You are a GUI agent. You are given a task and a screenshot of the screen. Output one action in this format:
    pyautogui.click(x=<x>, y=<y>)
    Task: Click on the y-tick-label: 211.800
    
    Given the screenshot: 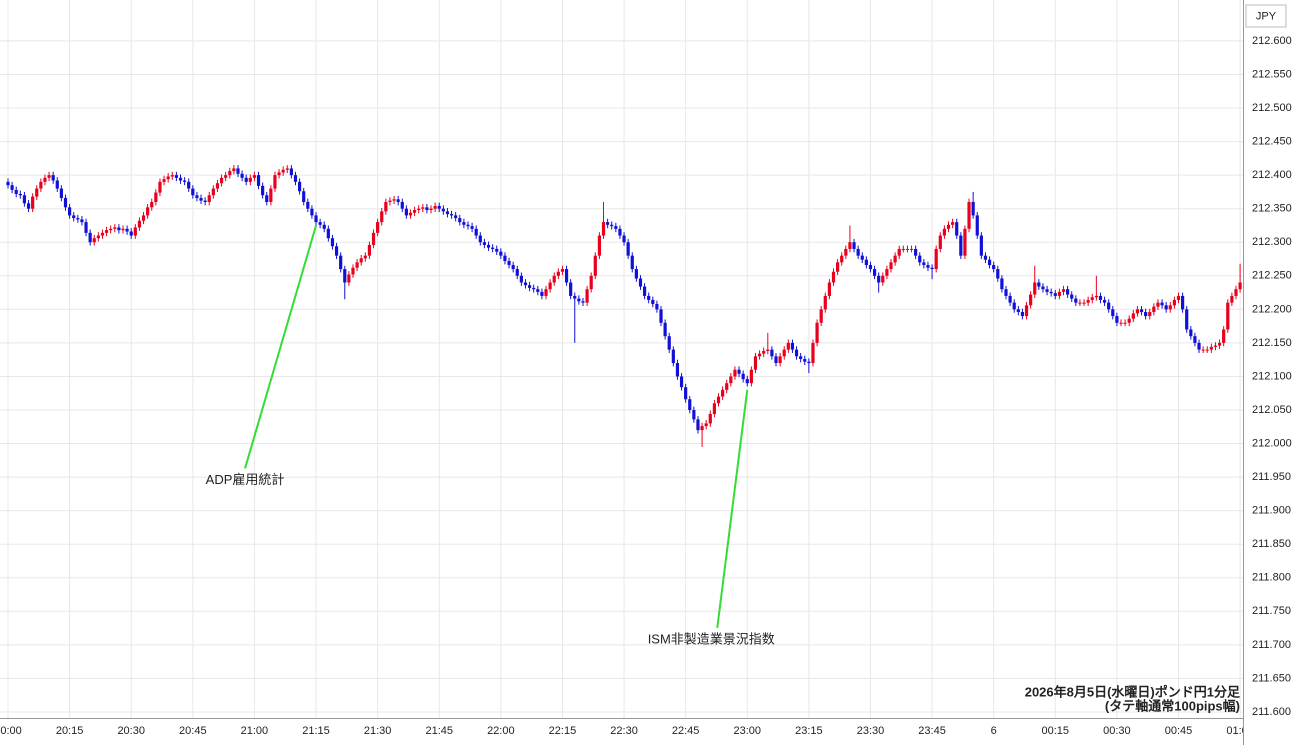 What is the action you would take?
    pyautogui.click(x=1271, y=578)
    